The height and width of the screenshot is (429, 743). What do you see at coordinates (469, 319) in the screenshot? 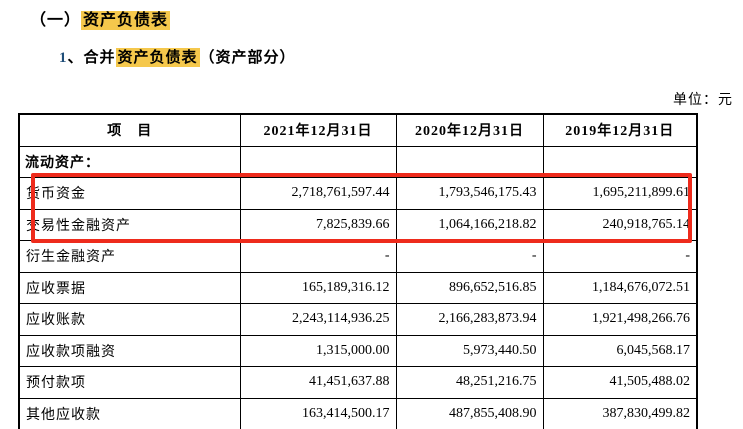
I see `table-cell: 2,166,283,873.94` at bounding box center [469, 319].